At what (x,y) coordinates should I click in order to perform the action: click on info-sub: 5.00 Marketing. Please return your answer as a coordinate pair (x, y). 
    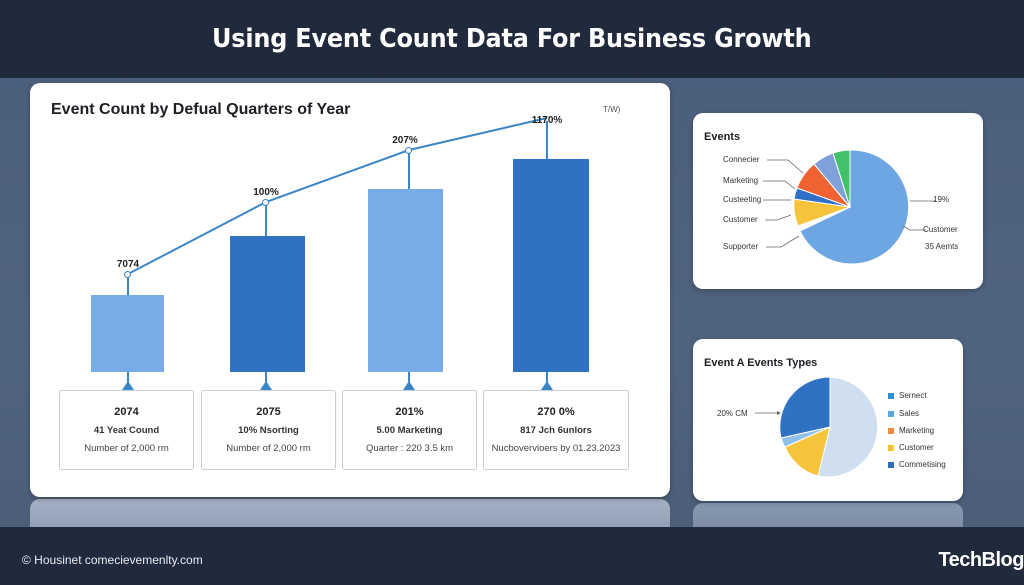
    Looking at the image, I should click on (409, 430).